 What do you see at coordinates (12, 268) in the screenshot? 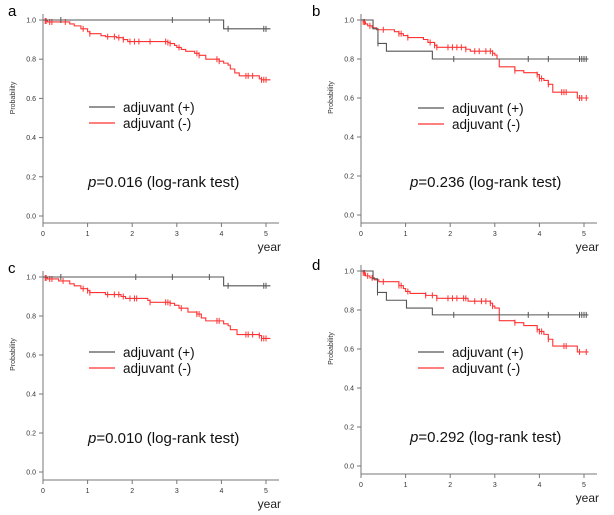
I see `panel-letter: c` at bounding box center [12, 268].